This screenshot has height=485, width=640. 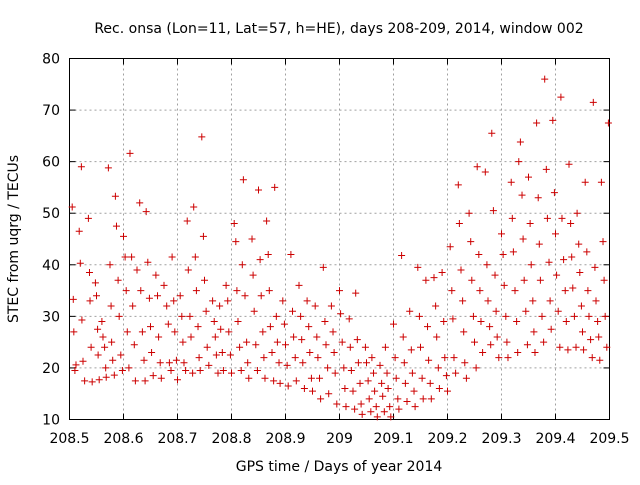 I want to click on x-tick-label: 208.6, so click(x=123, y=439).